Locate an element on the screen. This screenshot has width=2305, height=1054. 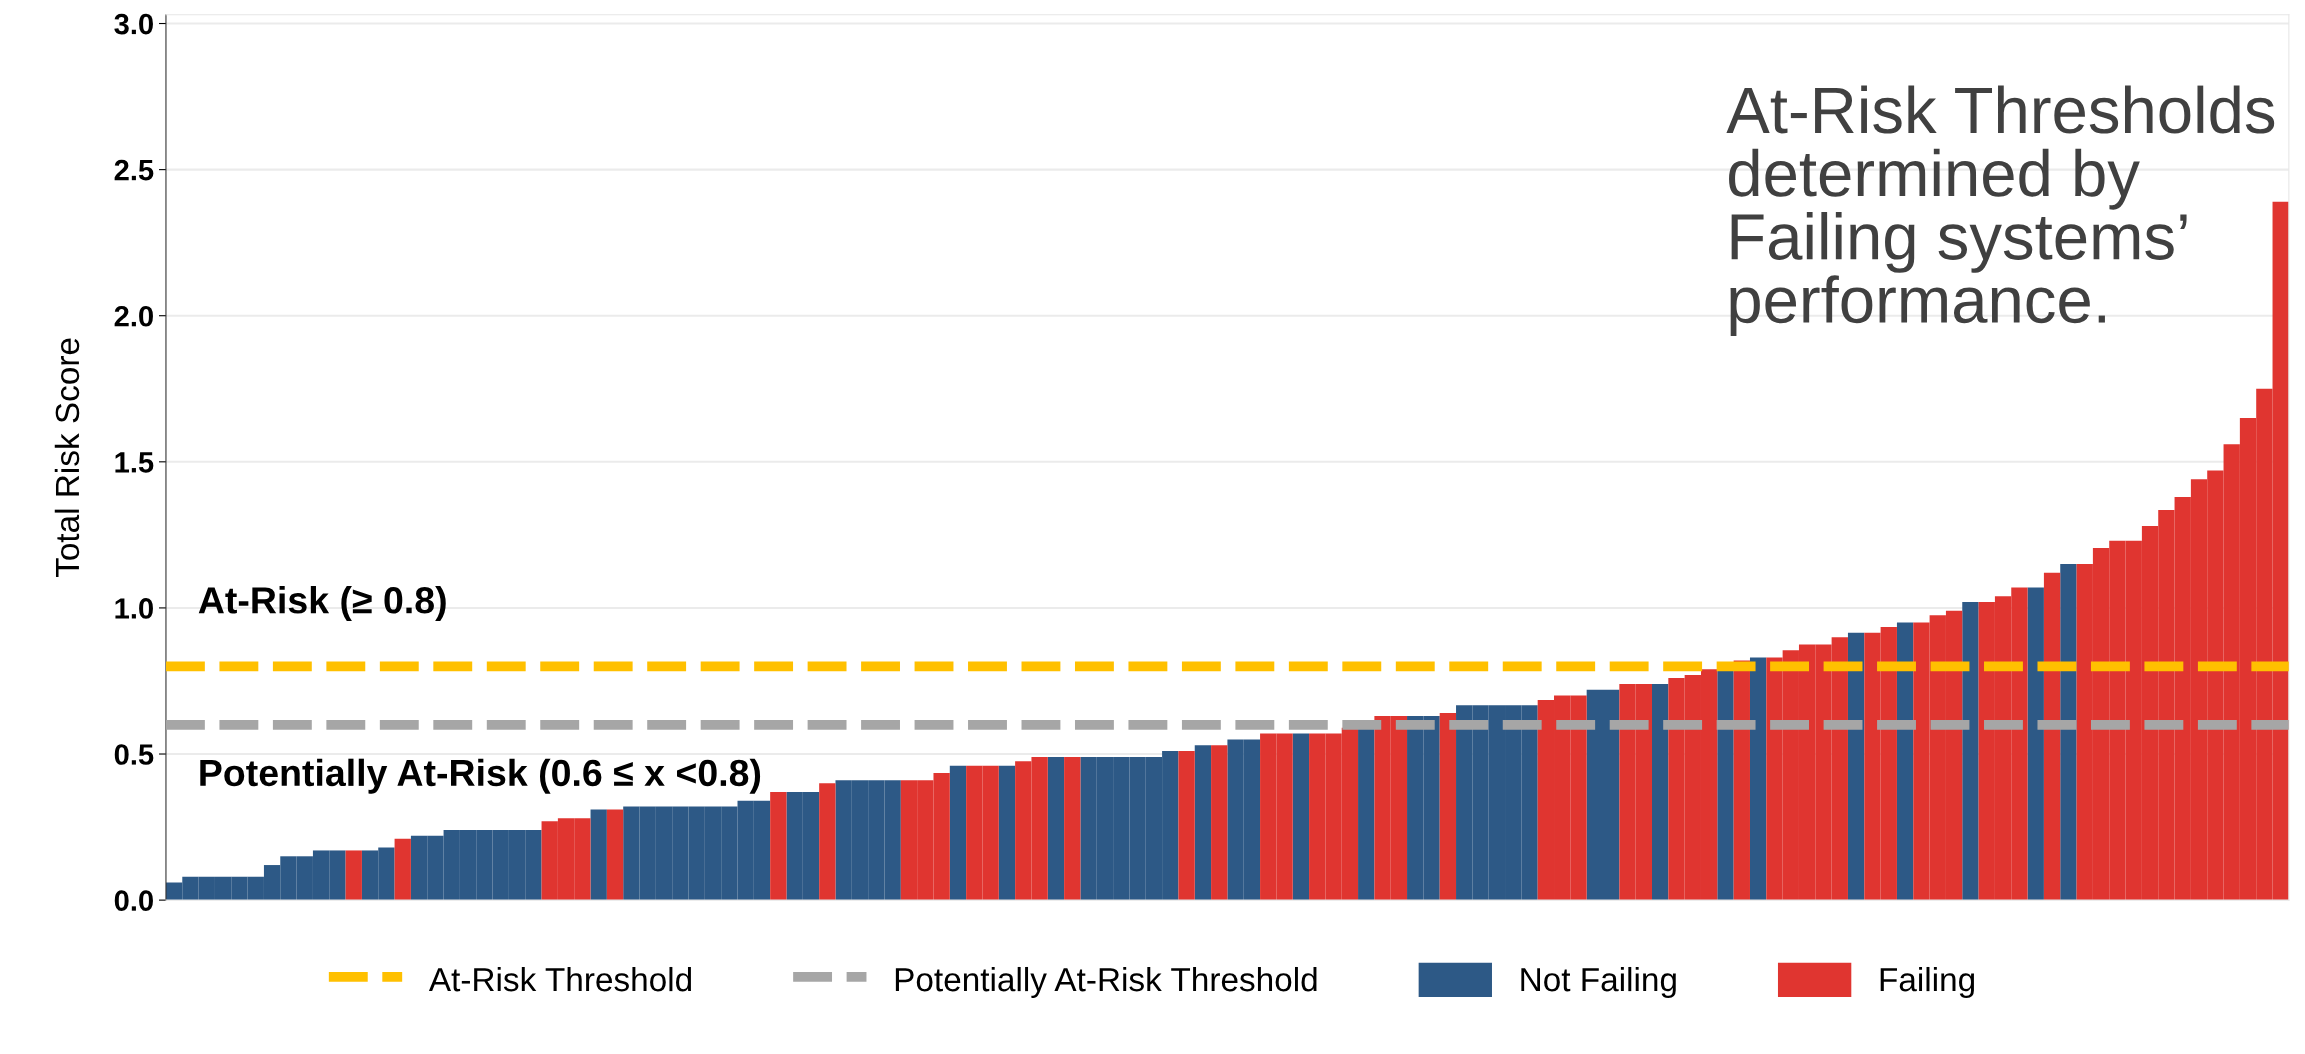
annotation: At-Risk Thresholds determined by Failing systems’ performance. is located at coordinates (2000, 211).